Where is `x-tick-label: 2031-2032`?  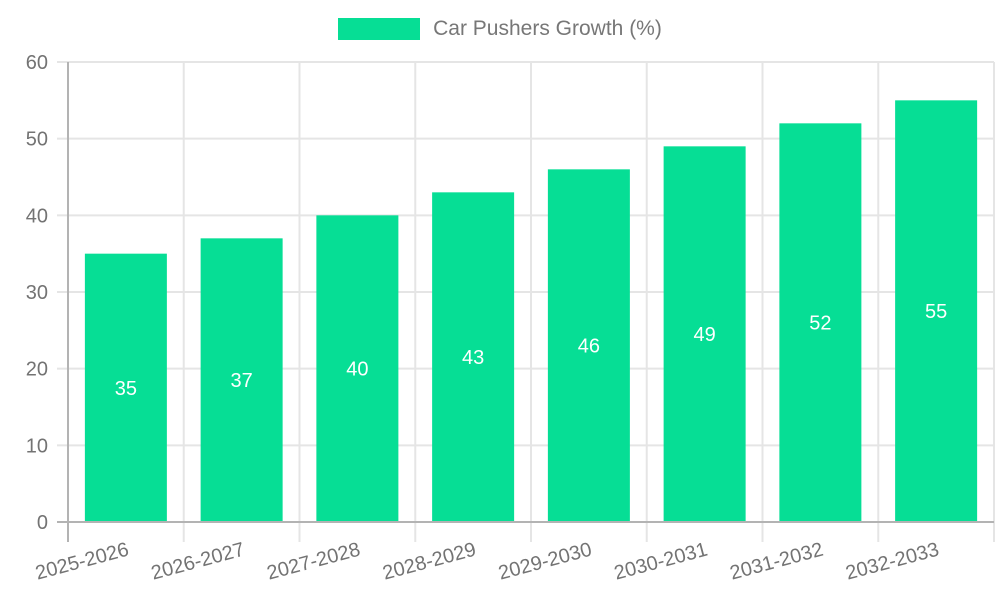 x-tick-label: 2031-2032 is located at coordinates (777, 562).